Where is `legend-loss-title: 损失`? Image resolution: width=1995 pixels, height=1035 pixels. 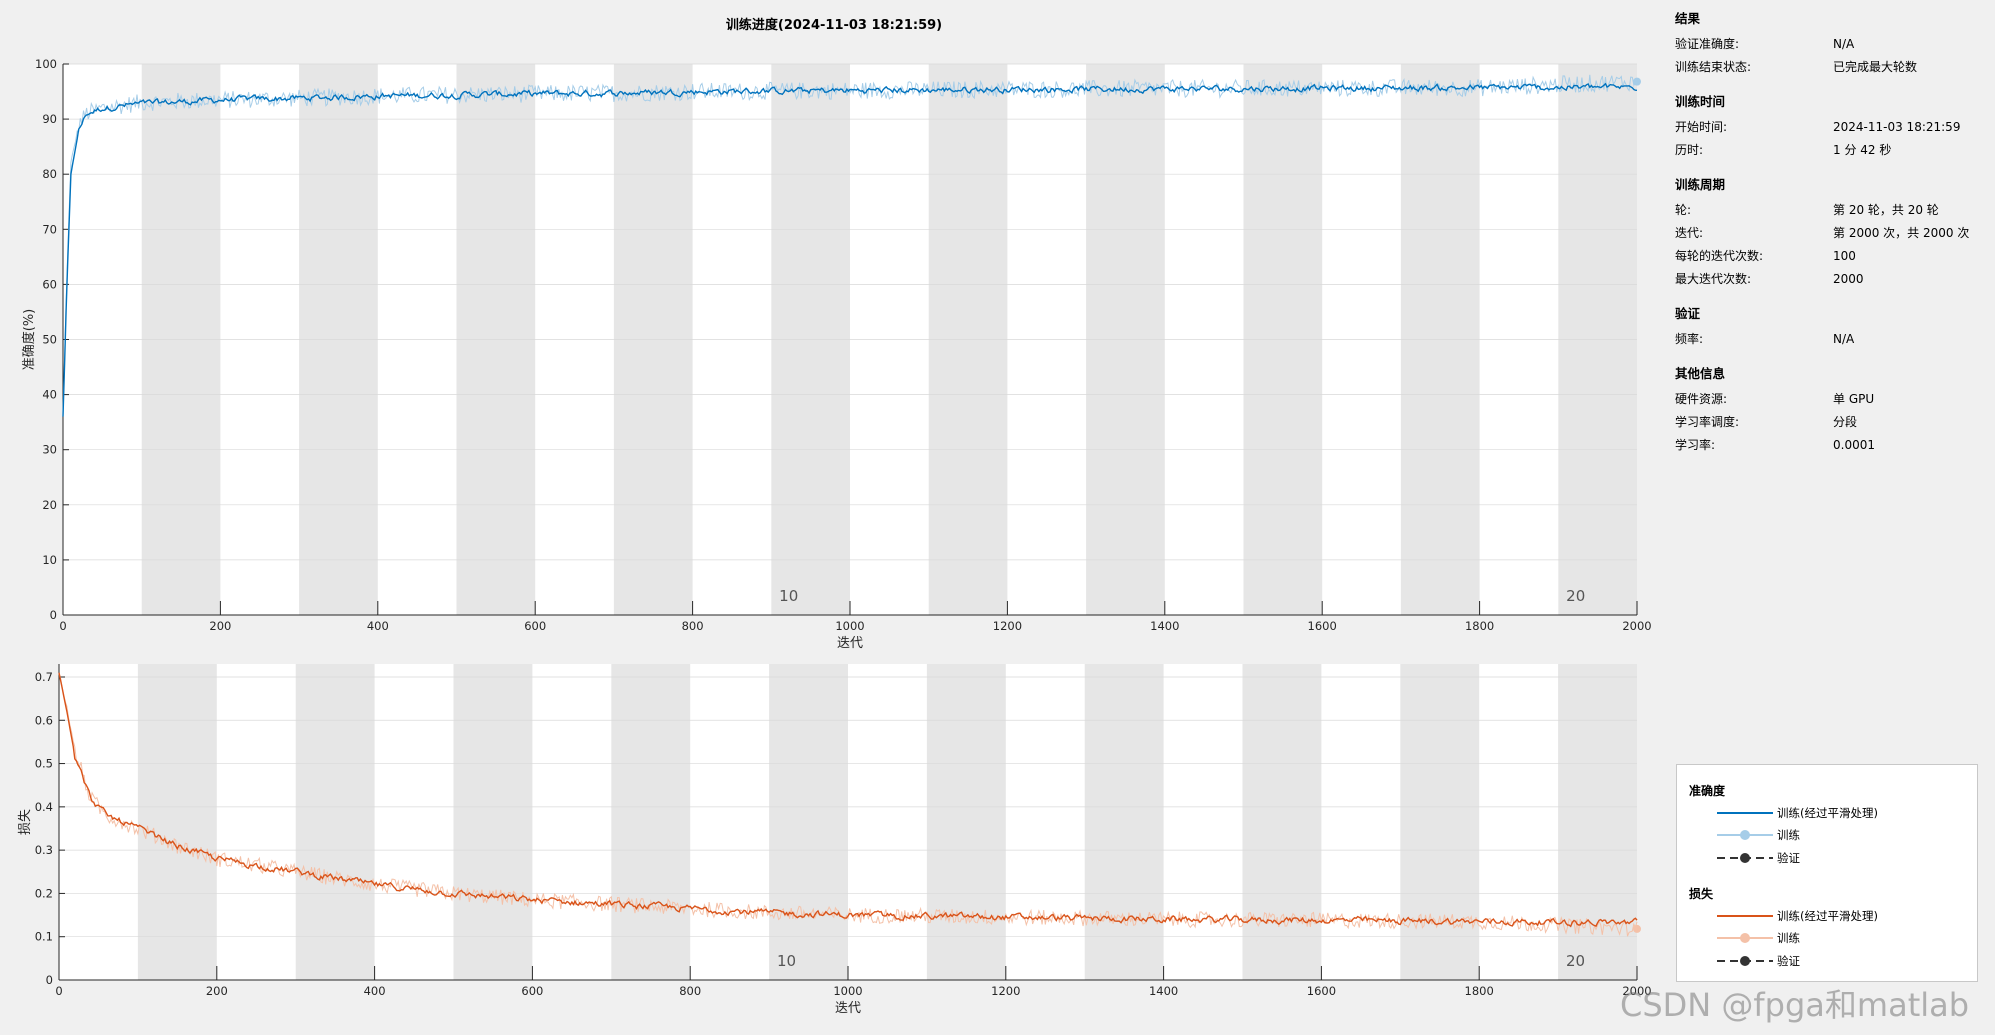 legend-loss-title: 损失 is located at coordinates (1701, 894).